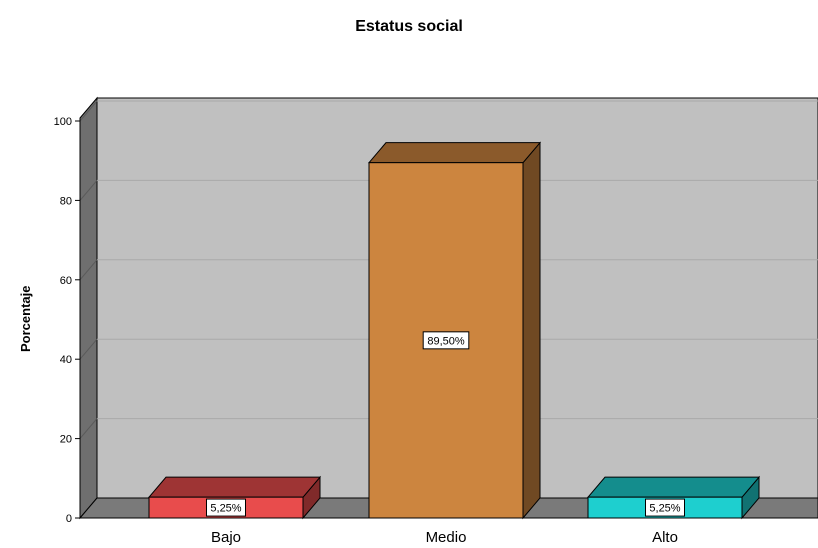  Describe the element at coordinates (69, 519) in the screenshot. I see `y-tick-label: 0` at that location.